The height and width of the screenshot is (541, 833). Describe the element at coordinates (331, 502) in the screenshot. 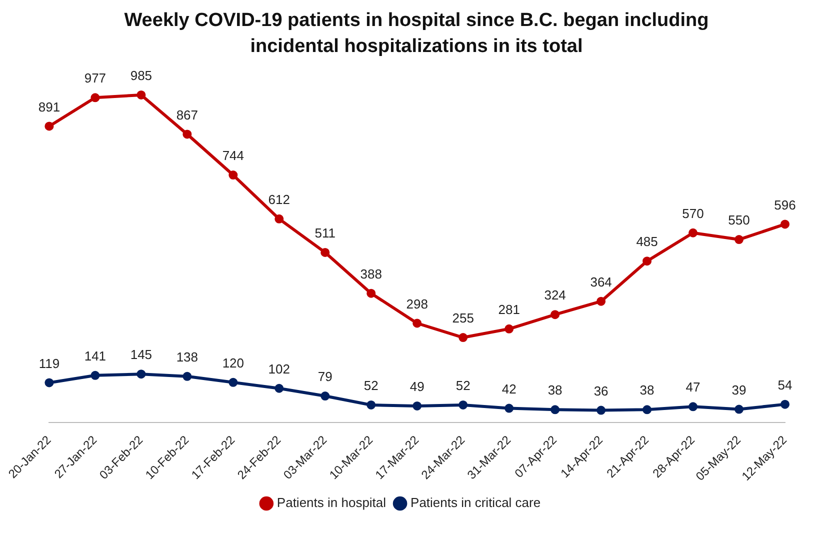

I see `legend-label: Patients in hospital` at that location.